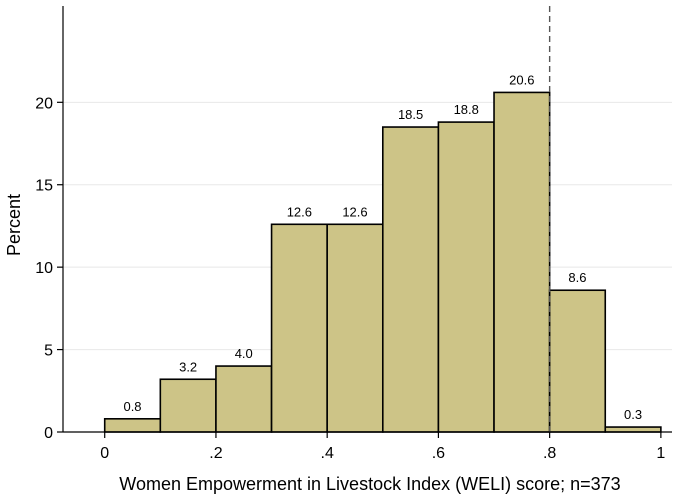 Image resolution: width=686 pixels, height=503 pixels. Describe the element at coordinates (44, 186) in the screenshot. I see `y-tick-label-15: 15` at that location.